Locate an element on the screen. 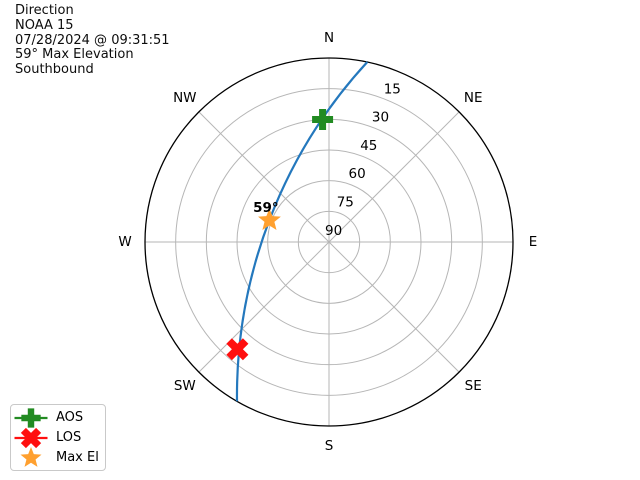  legend-x-glyph is located at coordinates (31, 437).